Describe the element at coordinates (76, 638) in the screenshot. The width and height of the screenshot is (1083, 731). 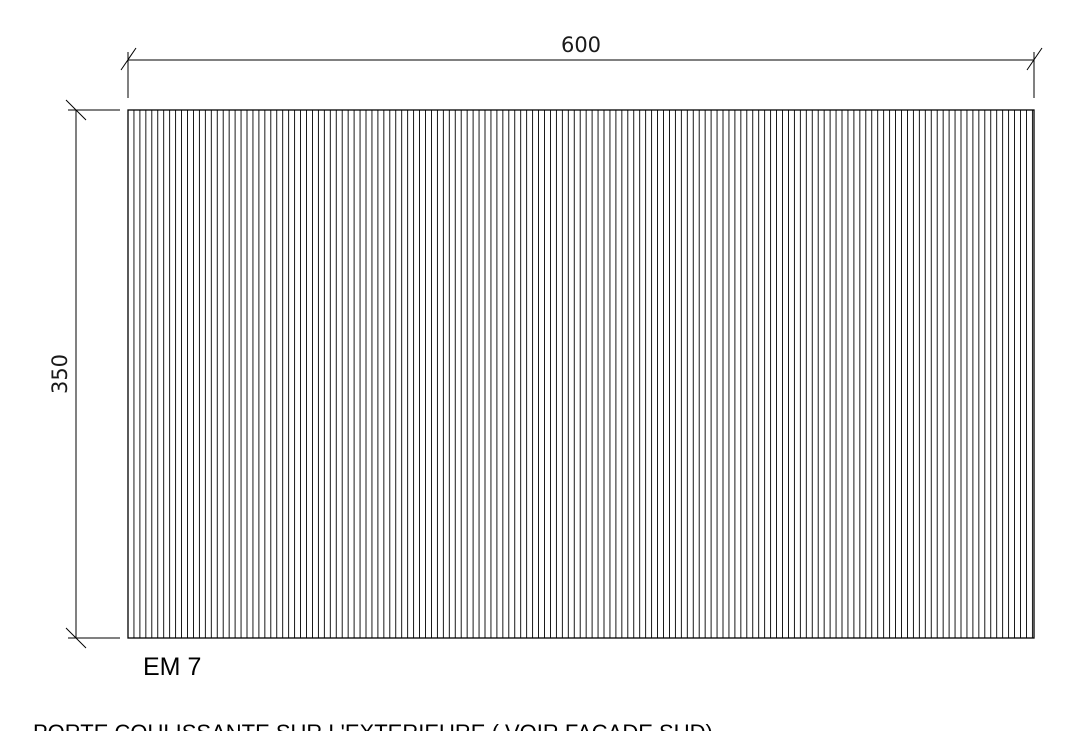
I see `height-tick-bottom` at that location.